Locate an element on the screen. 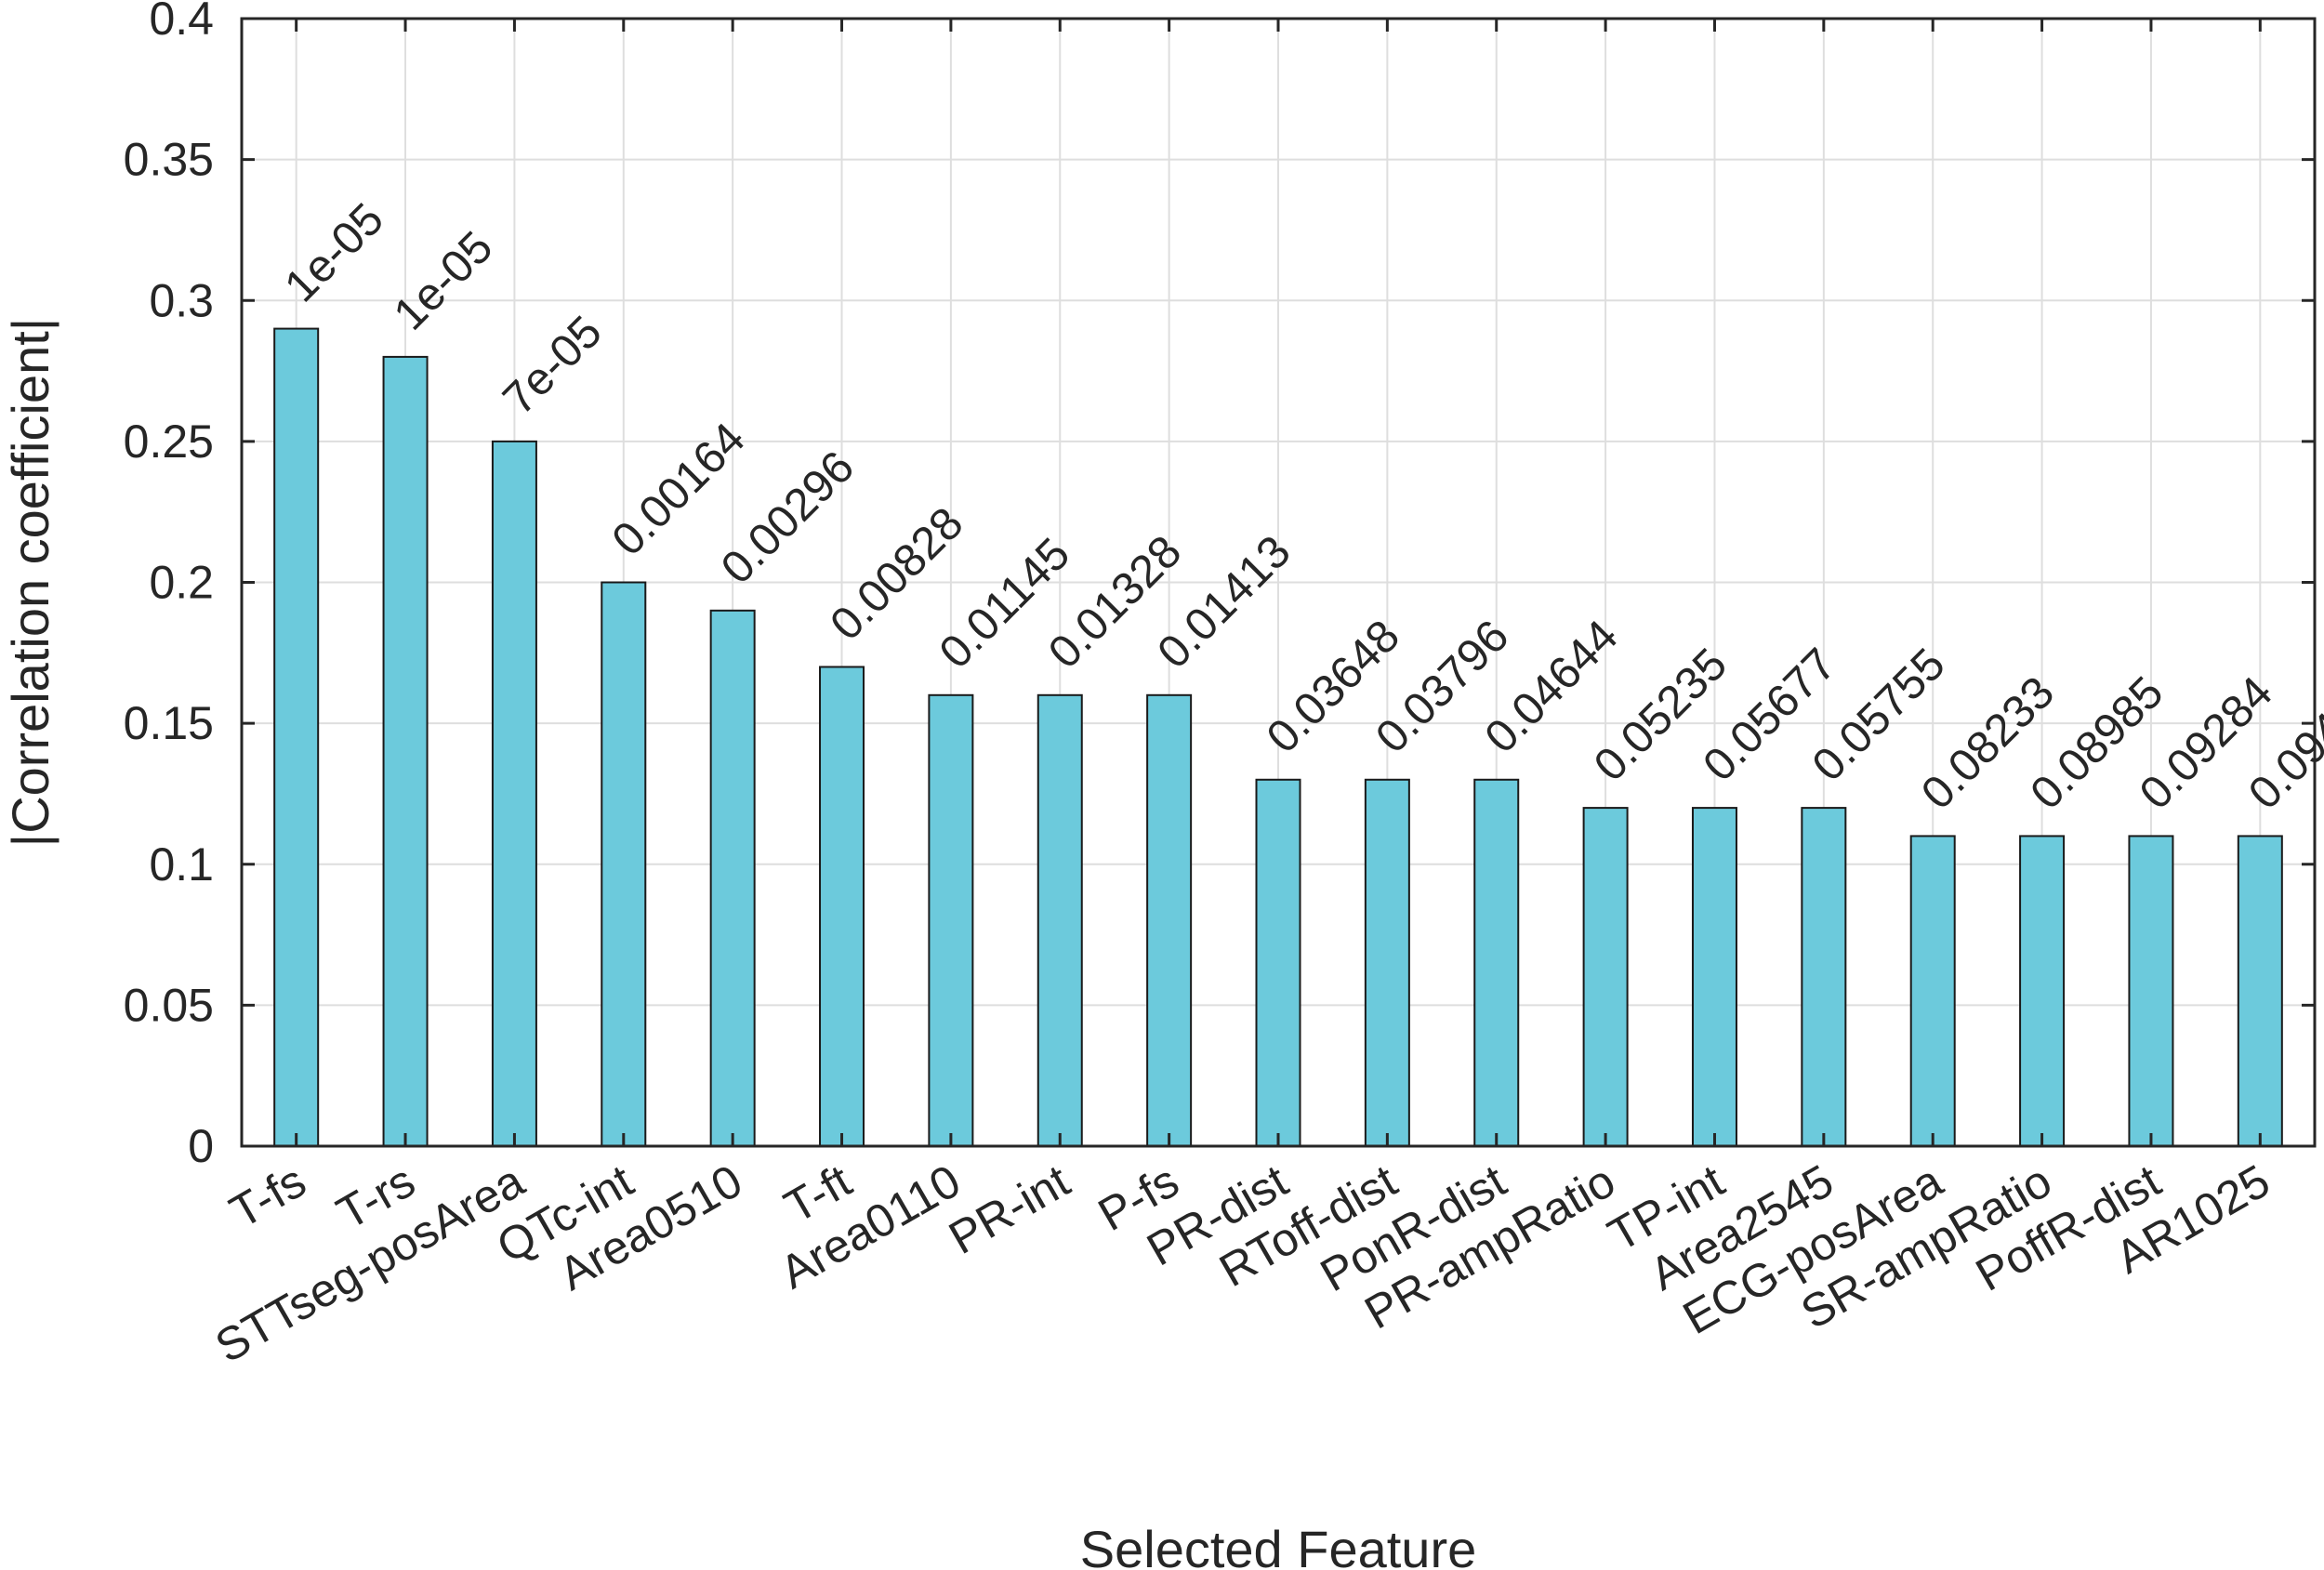  bar-SR-ampRatio is located at coordinates (2042, 991).